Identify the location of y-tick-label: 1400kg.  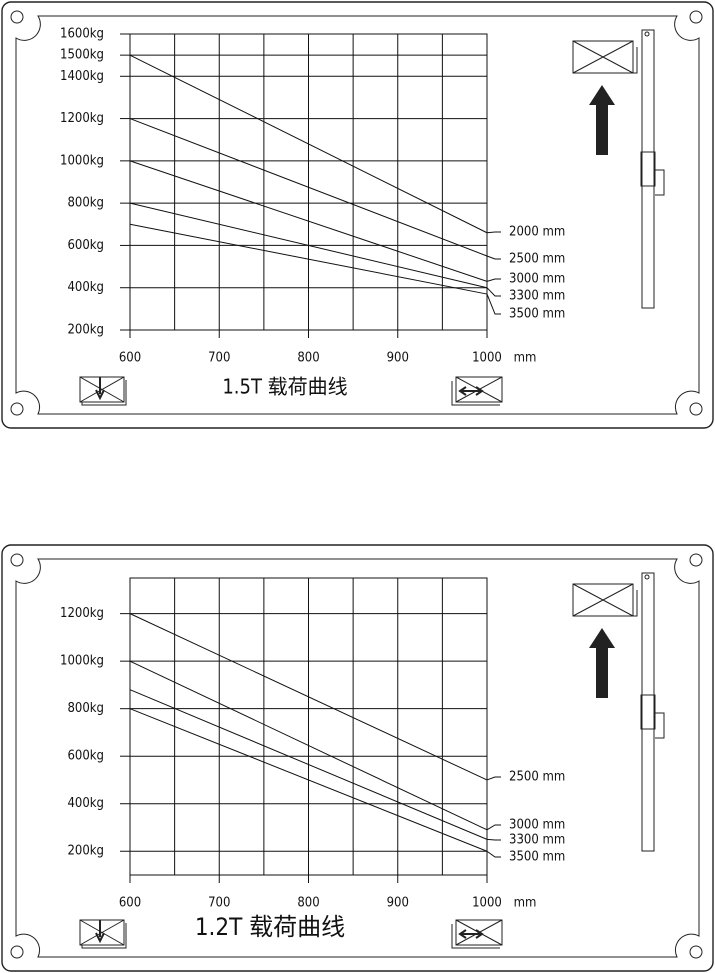
(82, 76).